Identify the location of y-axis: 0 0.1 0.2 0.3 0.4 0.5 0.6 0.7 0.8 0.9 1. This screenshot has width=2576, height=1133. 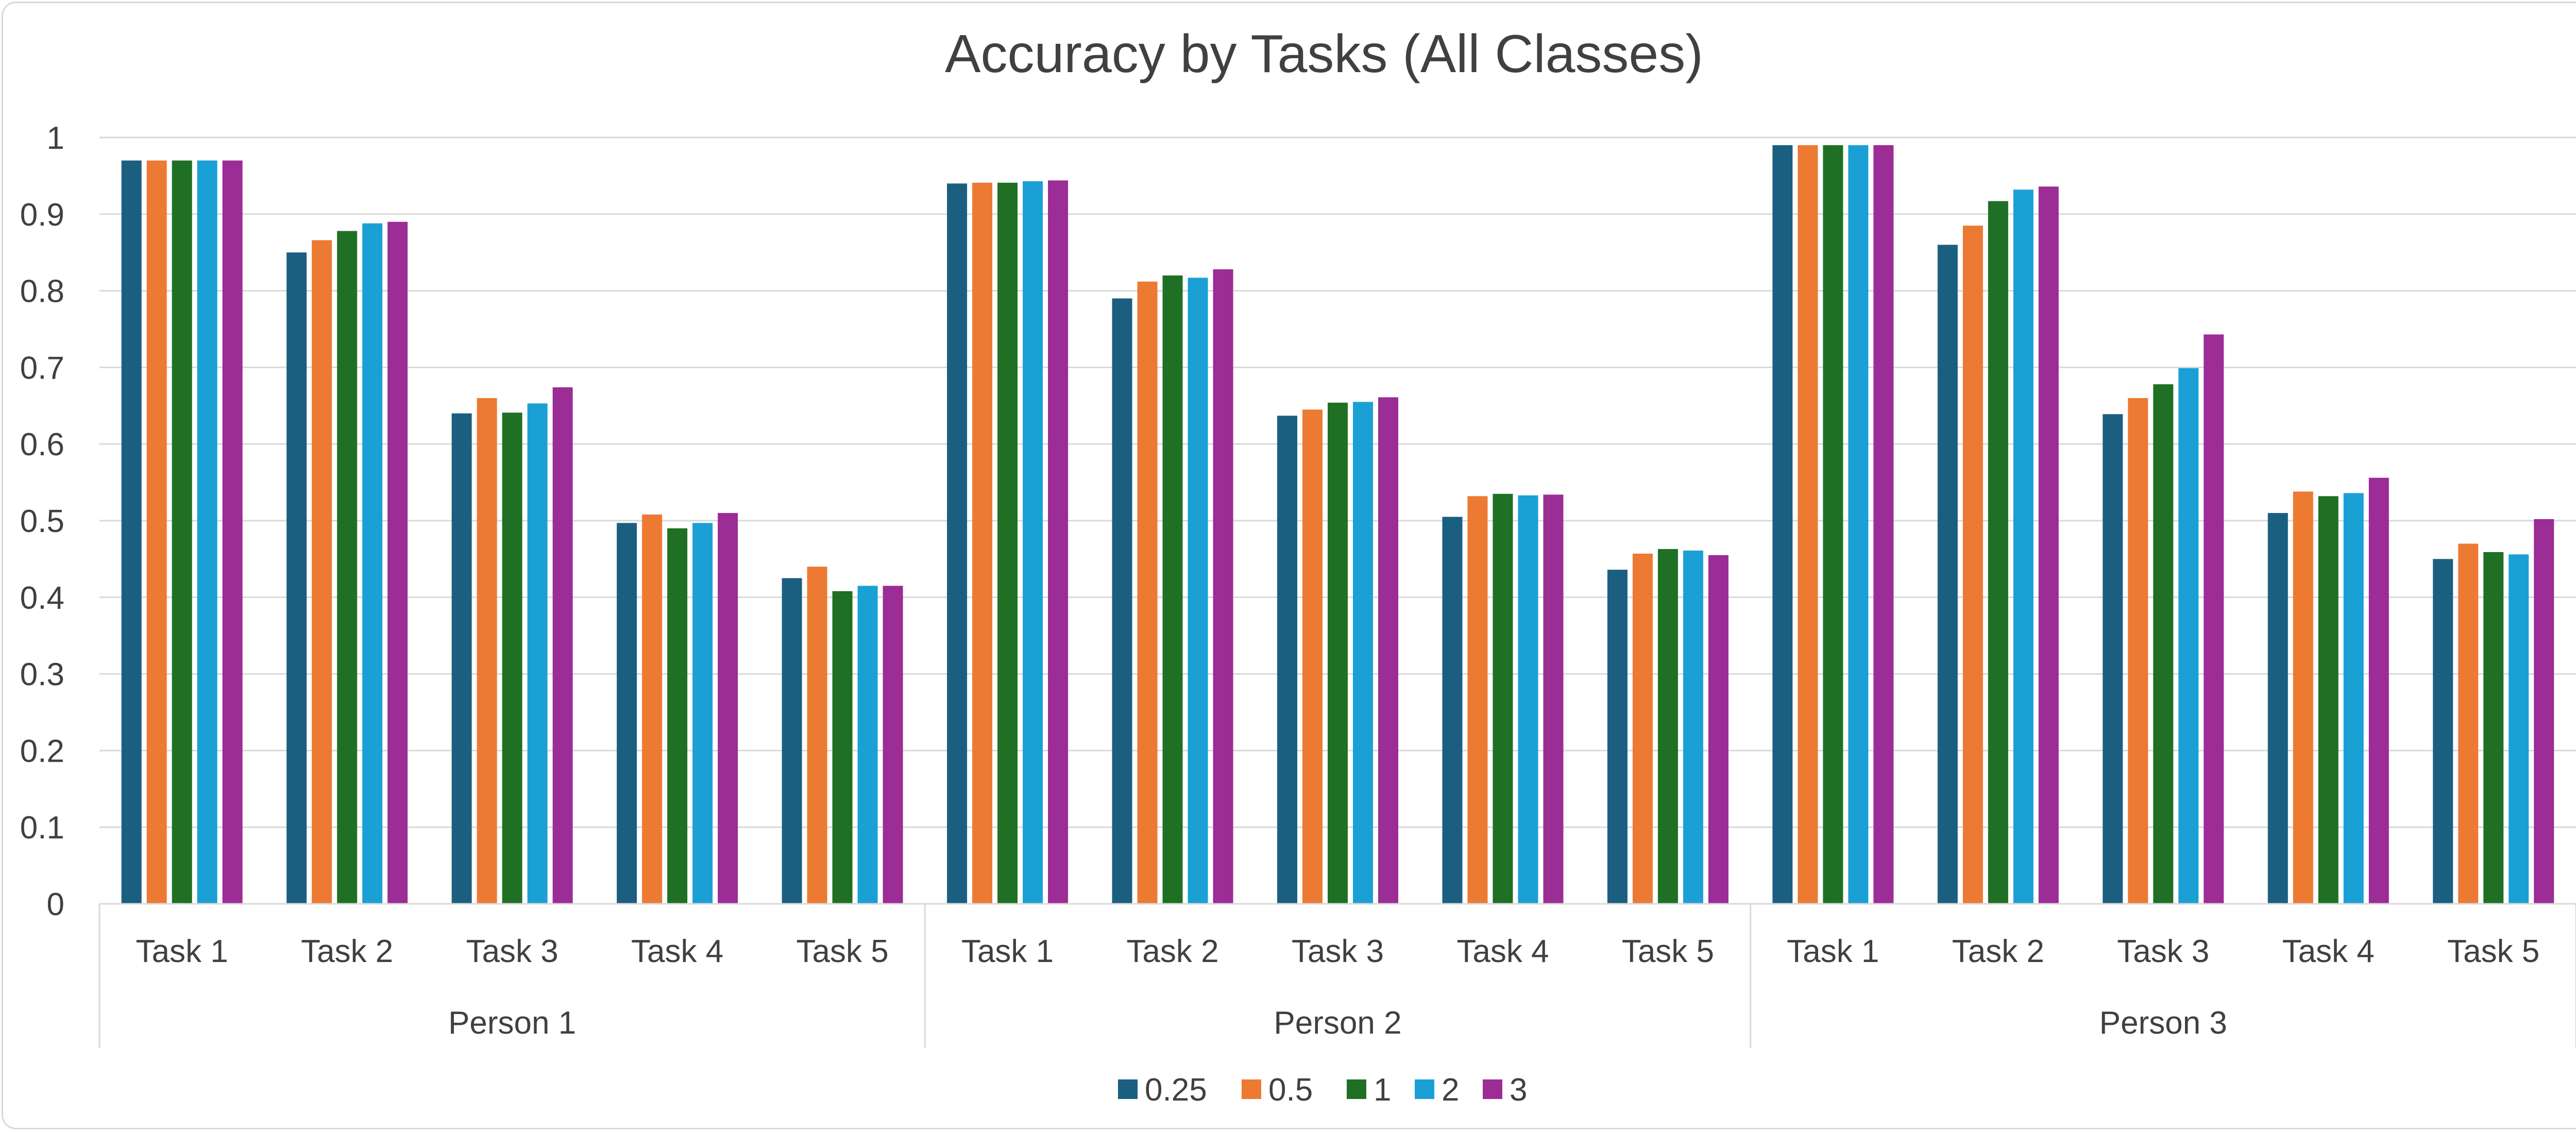
(42, 521).